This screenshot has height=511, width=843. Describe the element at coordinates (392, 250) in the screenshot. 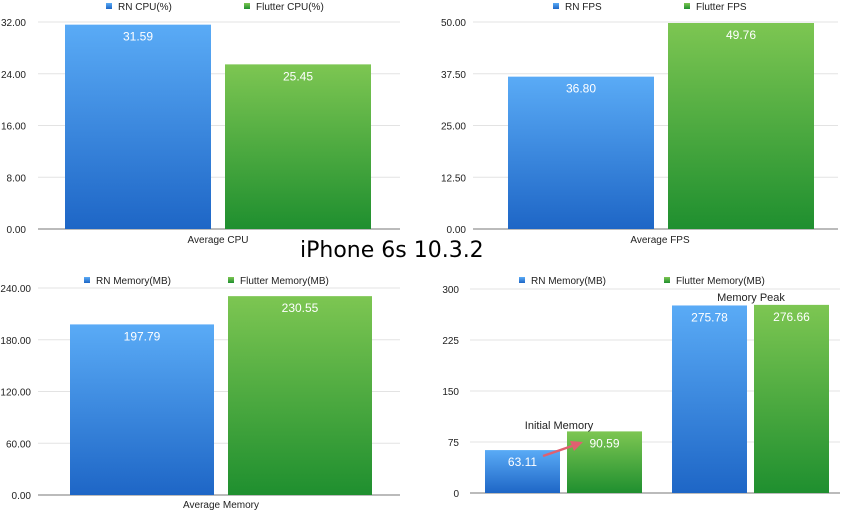

I see `page-title: iPhone 6s 10.3.2` at that location.